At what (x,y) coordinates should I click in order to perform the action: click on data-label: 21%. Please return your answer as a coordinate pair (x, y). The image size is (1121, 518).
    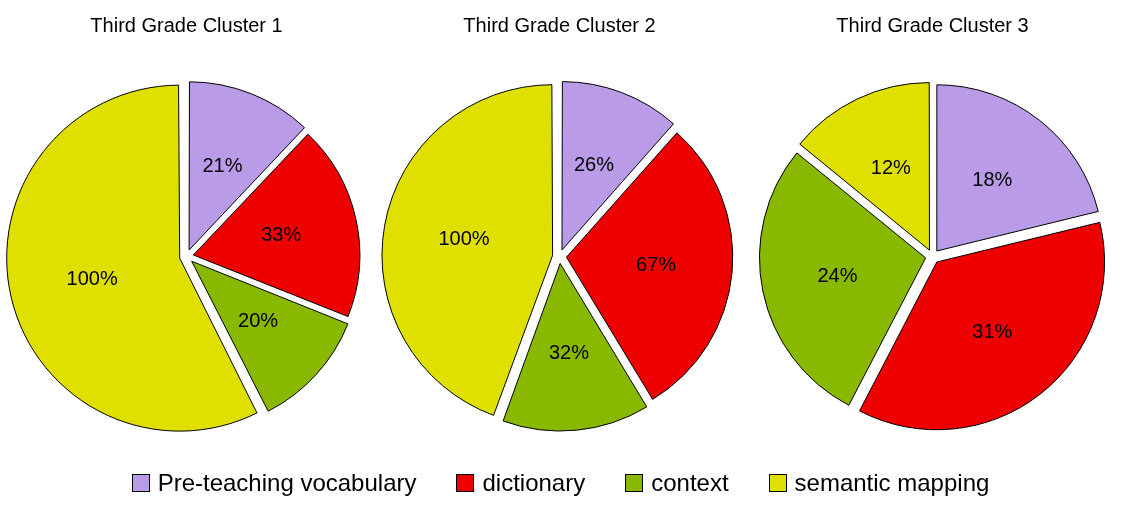
    Looking at the image, I should click on (222, 164).